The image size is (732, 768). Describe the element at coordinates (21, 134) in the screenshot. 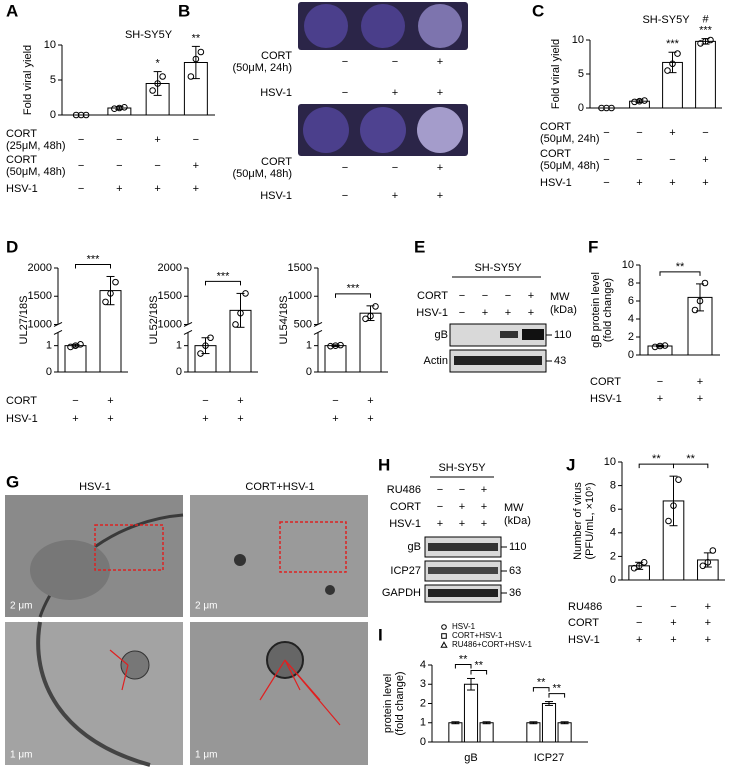

I see `condition-label: CORT` at that location.